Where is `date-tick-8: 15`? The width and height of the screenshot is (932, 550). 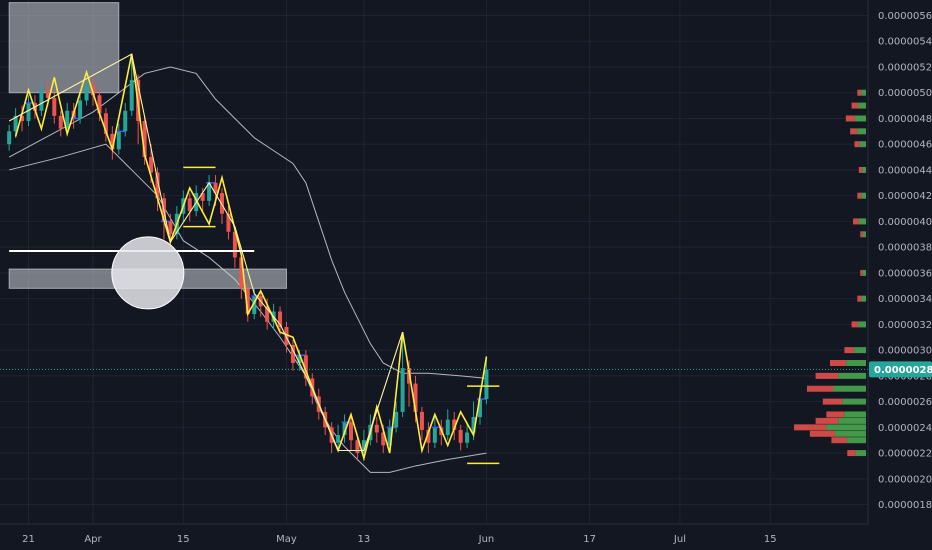 date-tick-8: 15 is located at coordinates (770, 539).